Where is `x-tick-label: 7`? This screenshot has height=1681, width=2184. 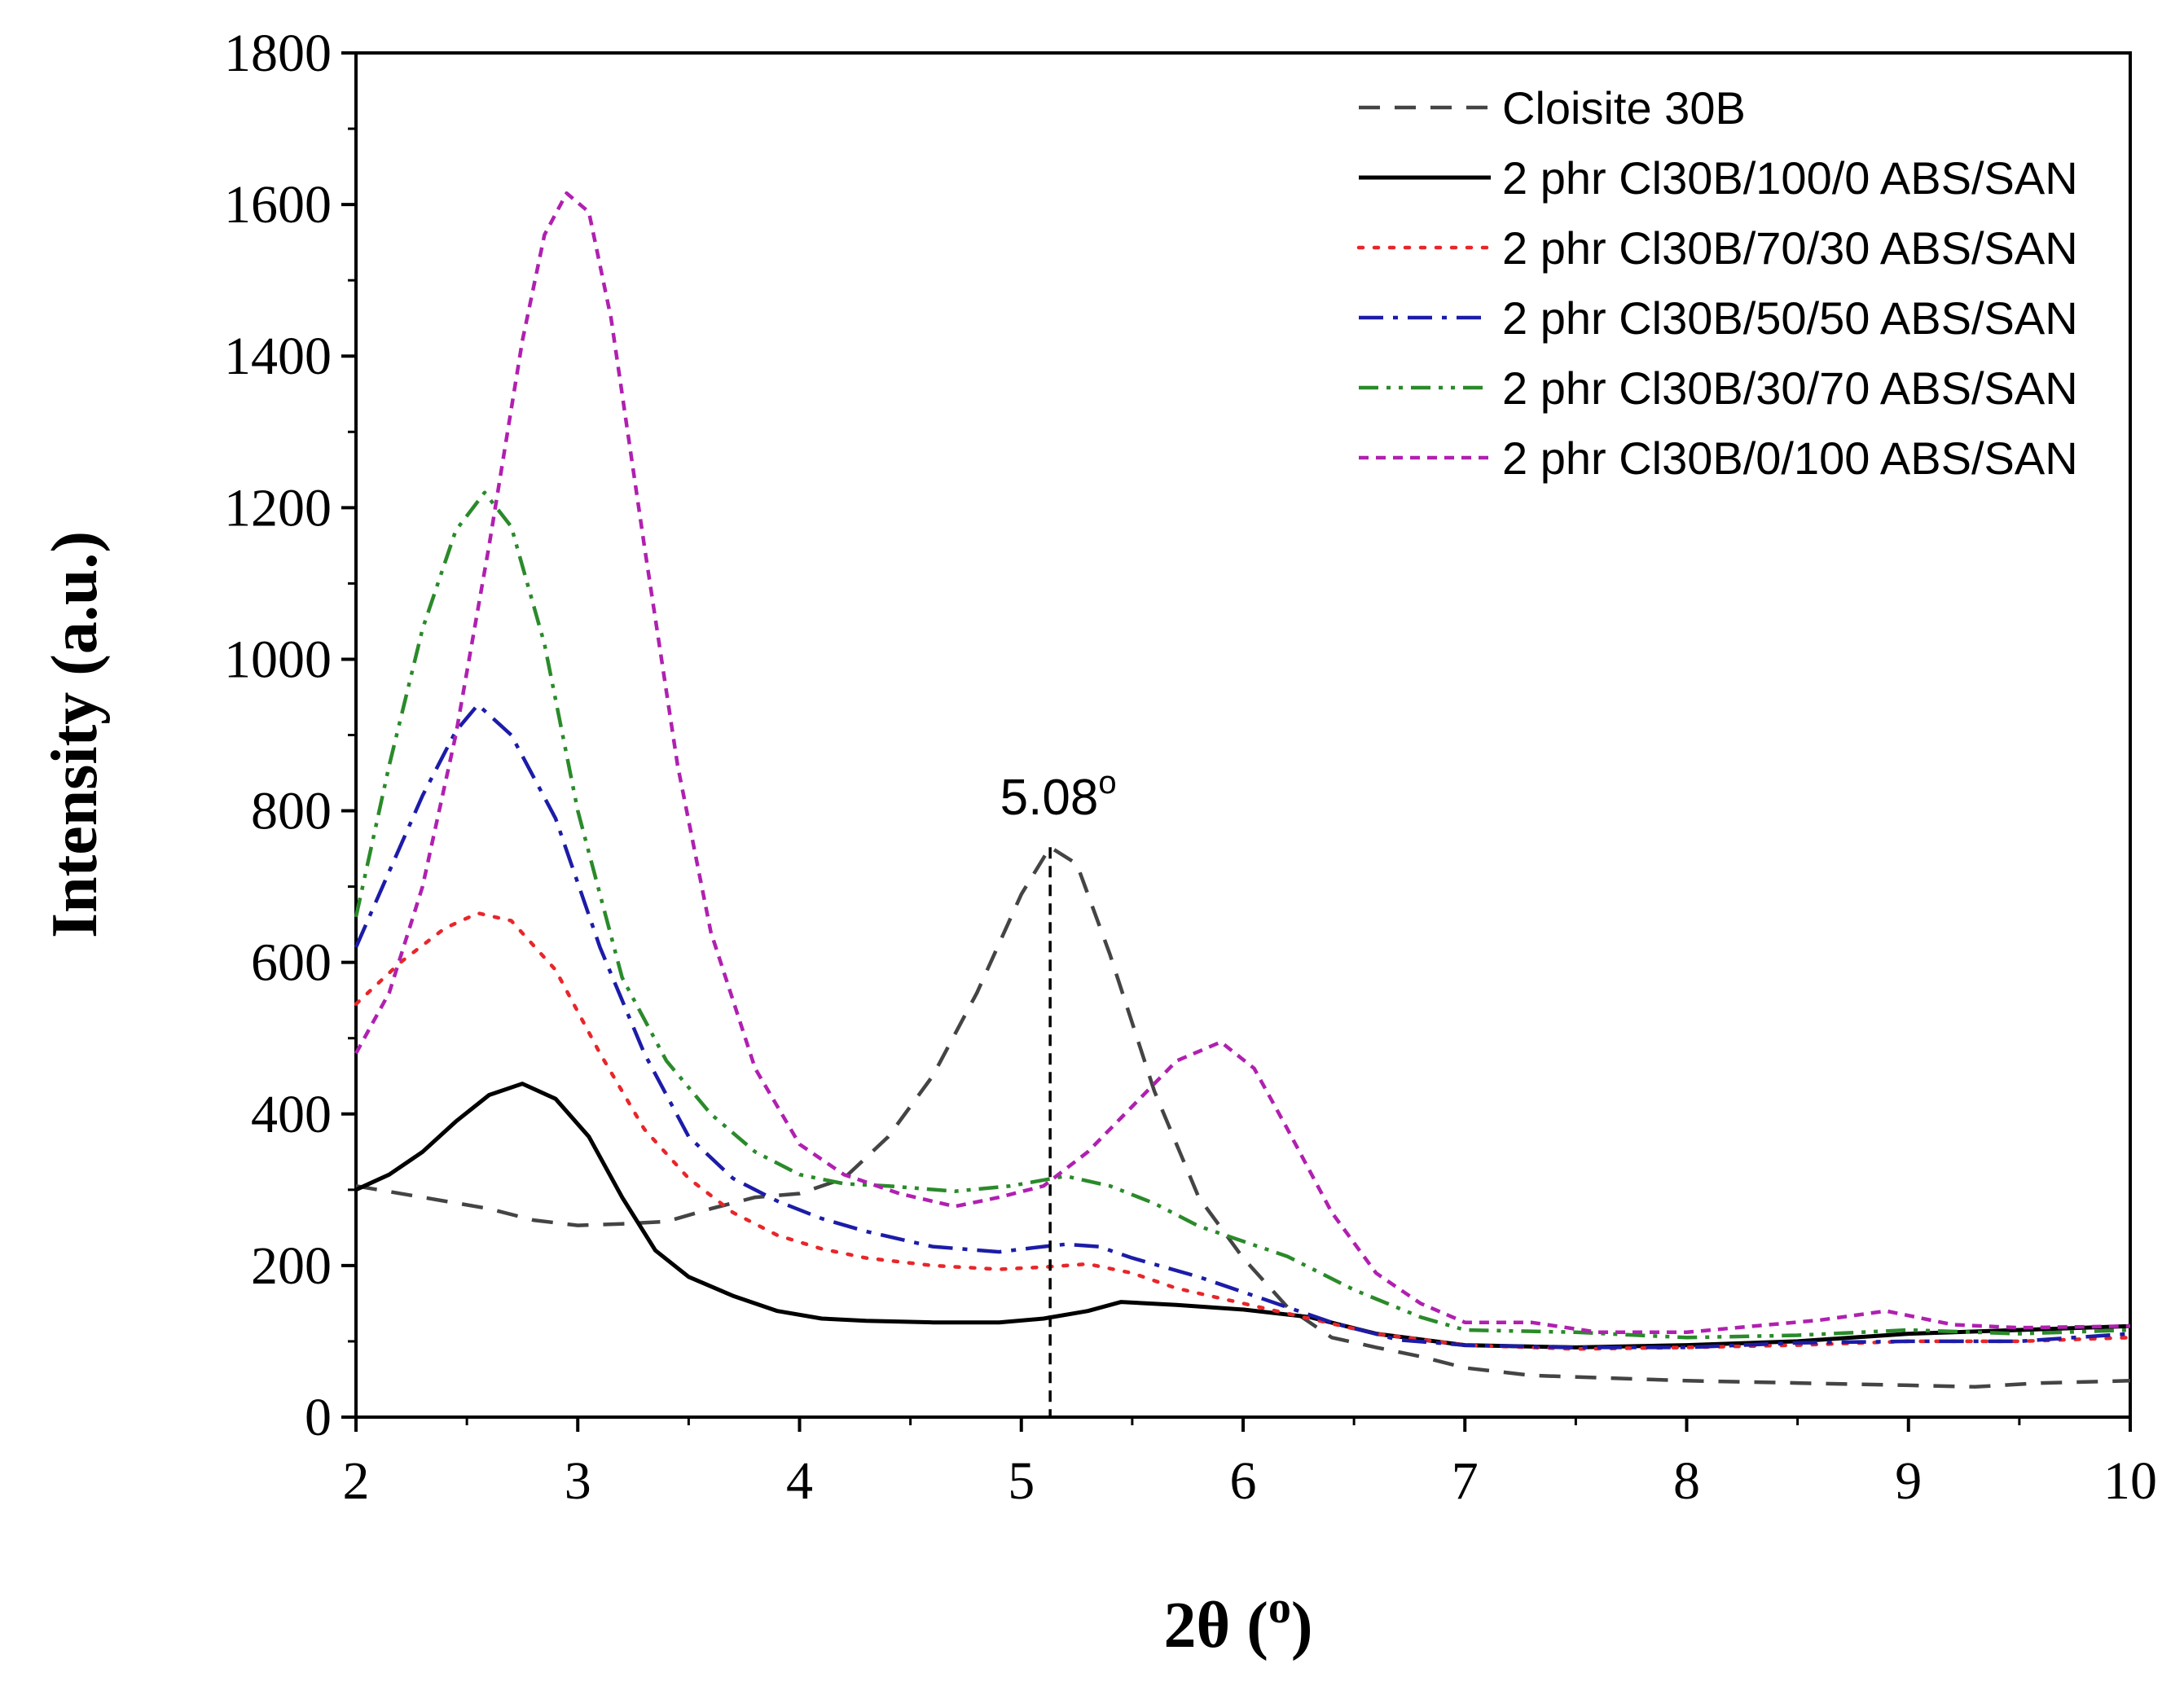
x-tick-label: 7 is located at coordinates (1465, 1481).